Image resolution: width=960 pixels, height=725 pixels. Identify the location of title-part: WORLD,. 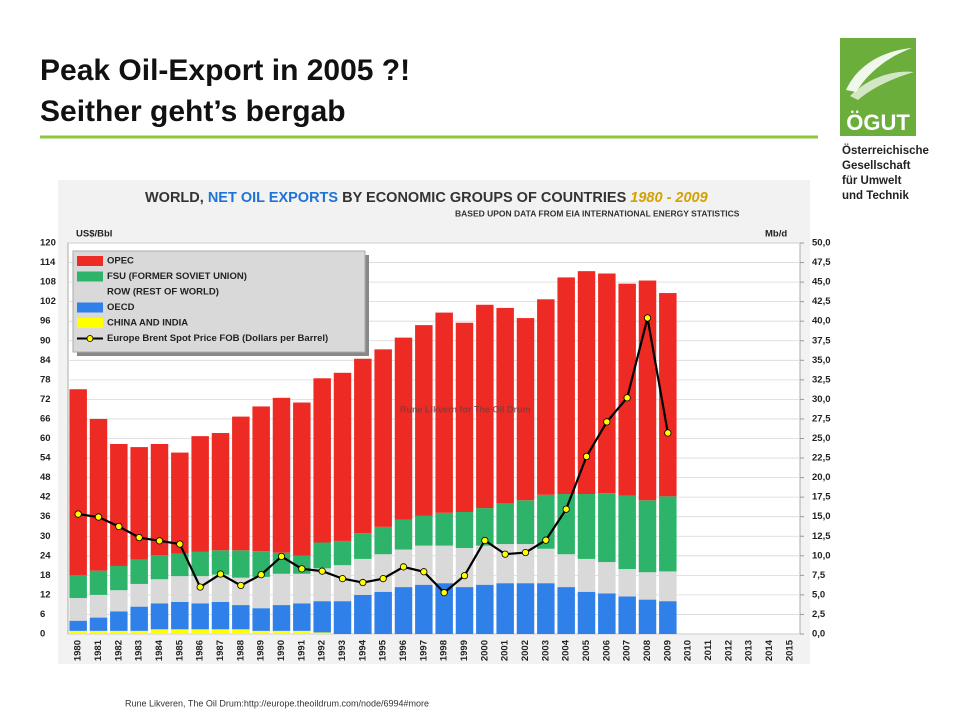
(174, 198).